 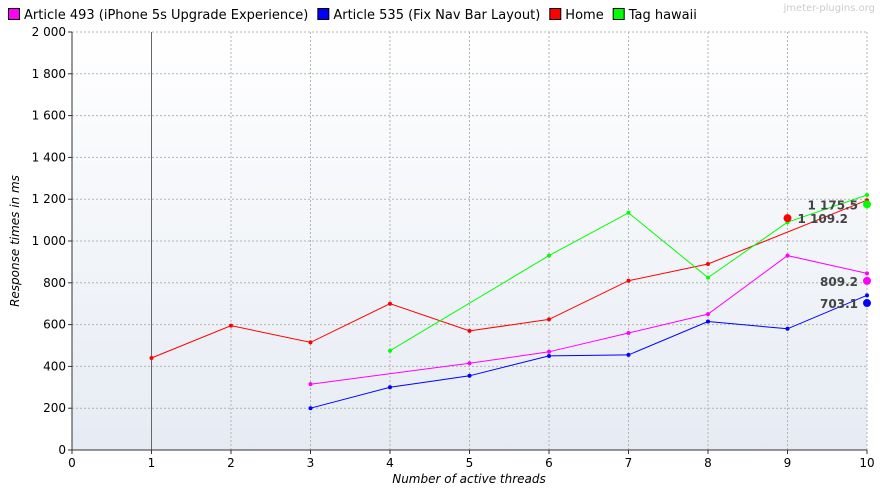 What do you see at coordinates (311, 463) in the screenshot?
I see `x-tick-label: 3` at bounding box center [311, 463].